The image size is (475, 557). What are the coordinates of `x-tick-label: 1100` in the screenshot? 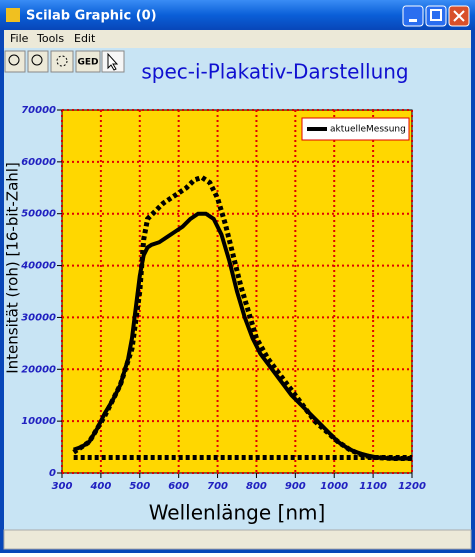 It's located at (373, 486).